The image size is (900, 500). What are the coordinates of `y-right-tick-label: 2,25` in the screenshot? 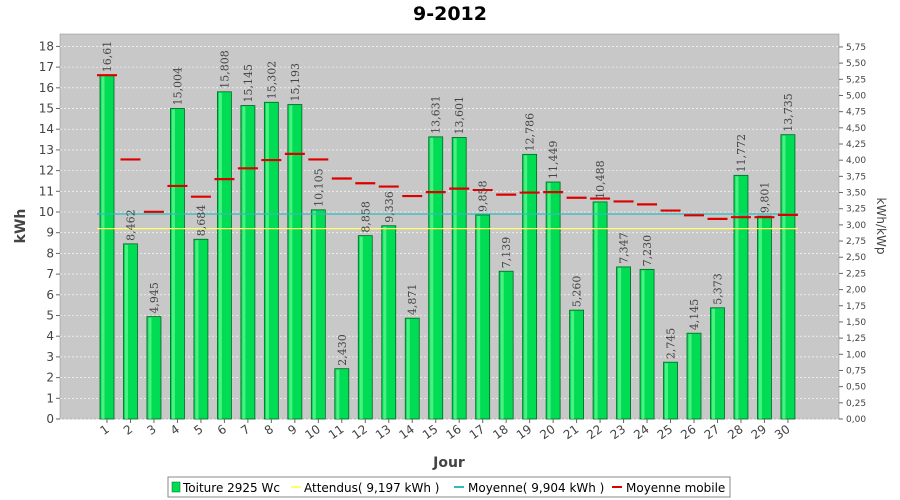 It's located at (856, 274).